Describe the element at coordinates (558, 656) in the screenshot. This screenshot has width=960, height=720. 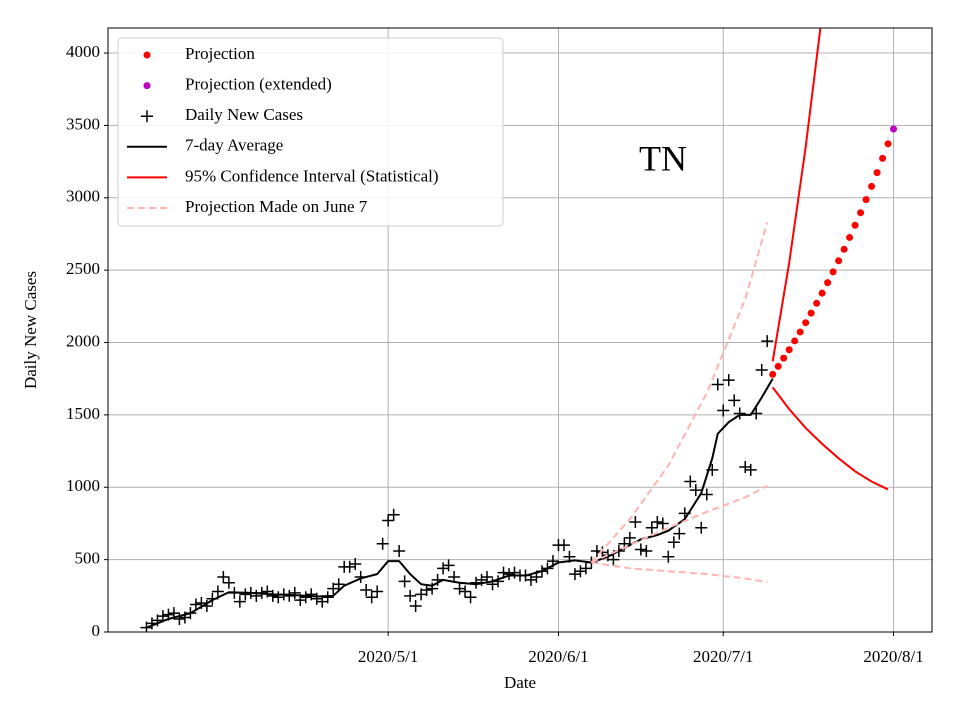
I see `x-tick-label: 2020/6/1` at that location.